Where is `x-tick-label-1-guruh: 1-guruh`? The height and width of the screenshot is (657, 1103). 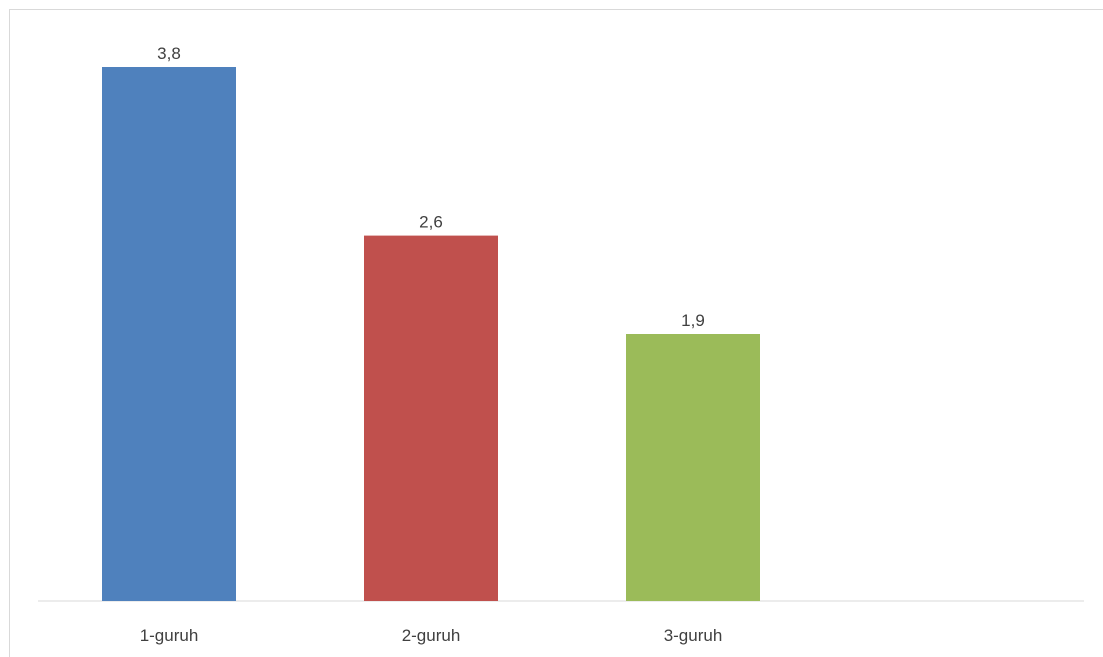
x-tick-label-1-guruh: 1-guruh is located at coordinates (169, 635).